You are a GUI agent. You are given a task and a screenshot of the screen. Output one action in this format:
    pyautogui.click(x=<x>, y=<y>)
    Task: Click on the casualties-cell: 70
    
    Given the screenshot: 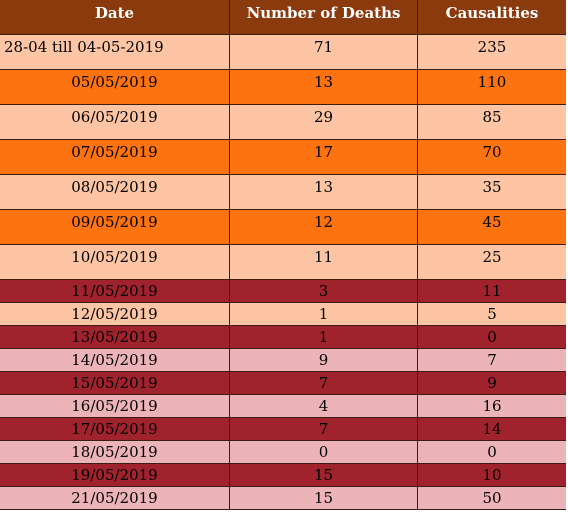 What is the action you would take?
    pyautogui.click(x=492, y=152)
    